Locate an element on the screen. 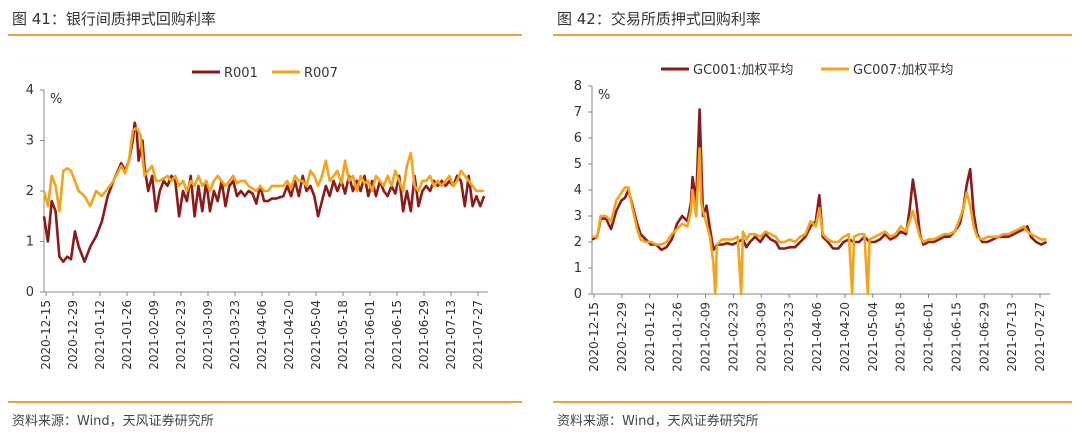  y-tick-label: 5 is located at coordinates (578, 164).